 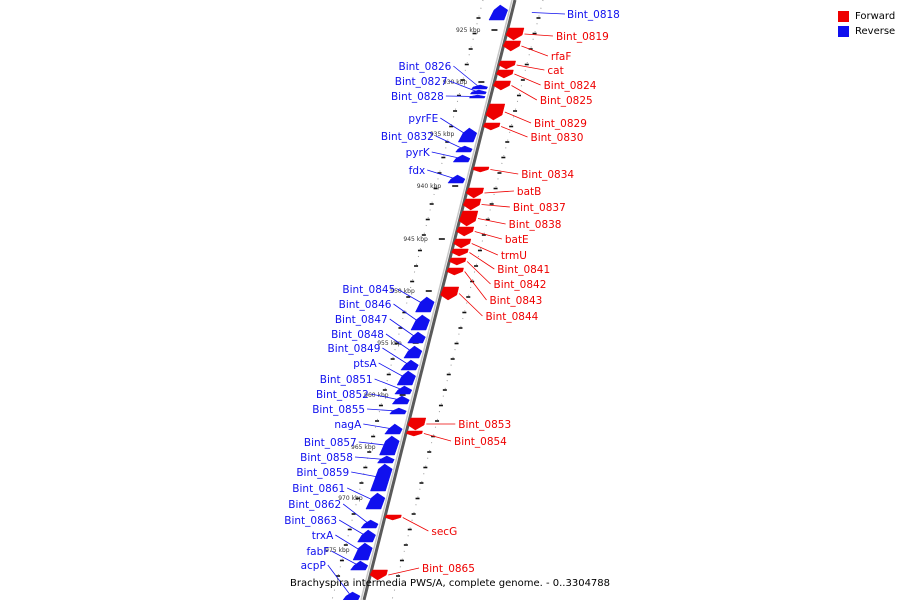 What do you see at coordinates (389, 343) in the screenshot?
I see `scale-label: 955 kbp` at bounding box center [389, 343].